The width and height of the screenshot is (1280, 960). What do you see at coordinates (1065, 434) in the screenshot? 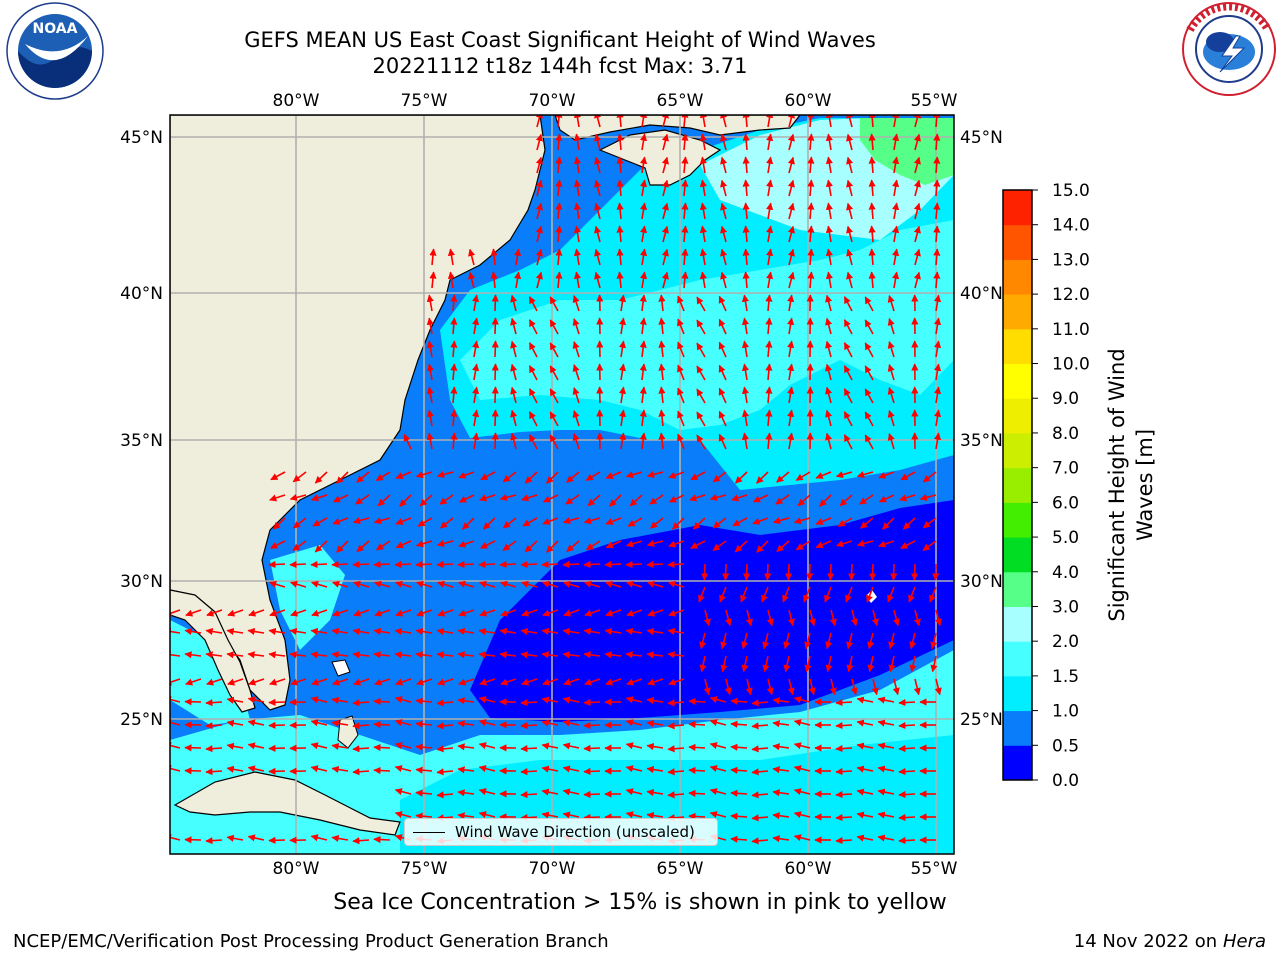
I see `colorbar-tick-label: 8.0` at bounding box center [1065, 434].